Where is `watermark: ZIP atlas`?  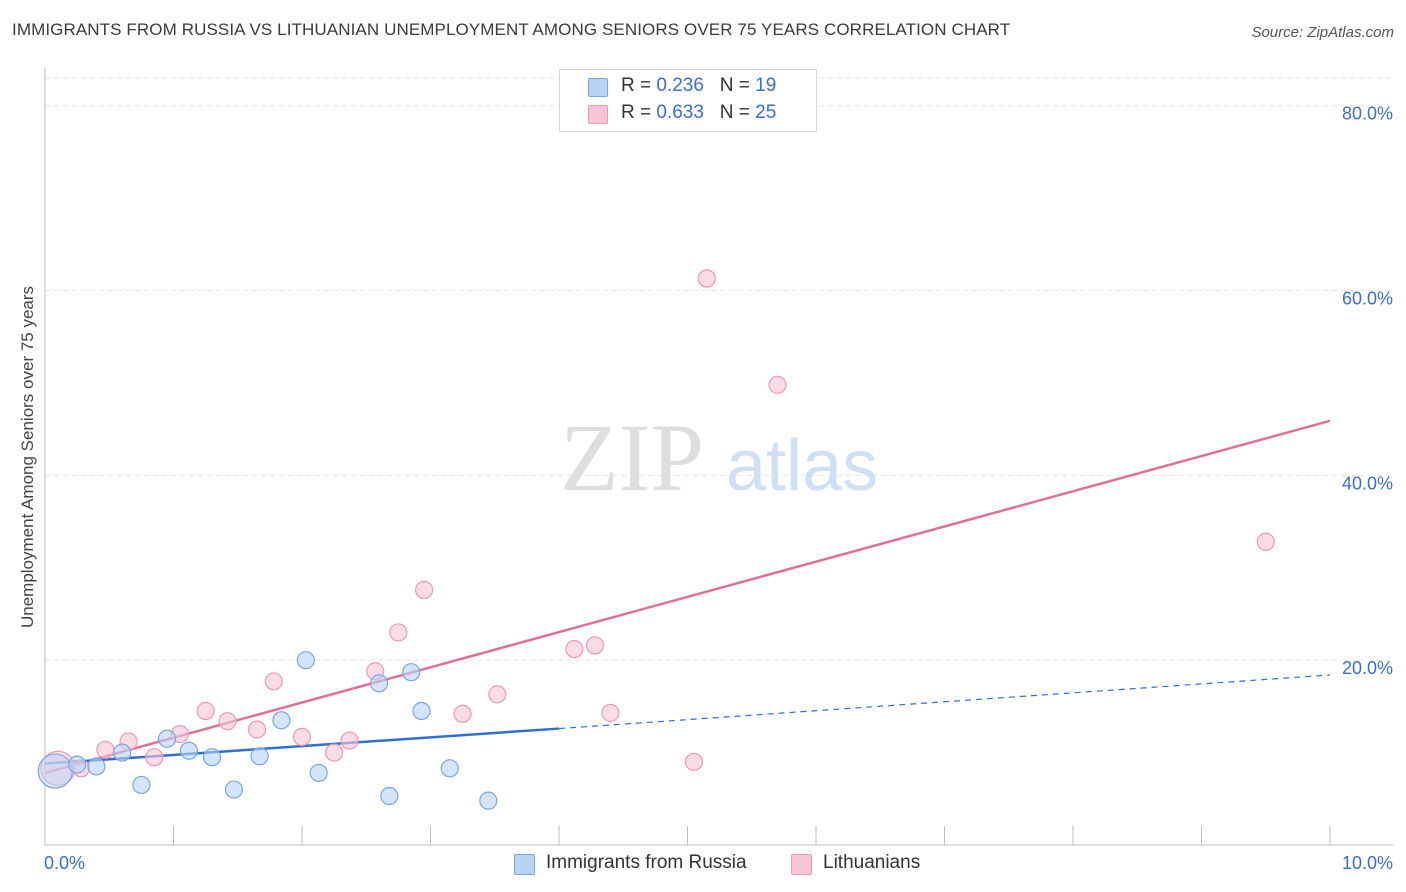 watermark: ZIP atlas is located at coordinates (719, 457).